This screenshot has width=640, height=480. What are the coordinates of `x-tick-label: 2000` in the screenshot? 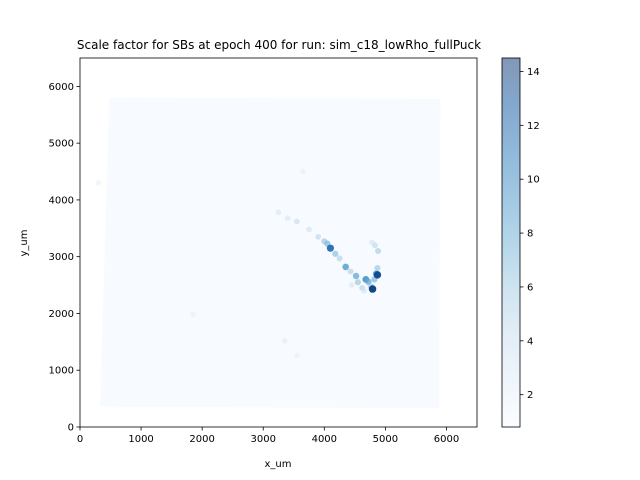 It's located at (201, 439).